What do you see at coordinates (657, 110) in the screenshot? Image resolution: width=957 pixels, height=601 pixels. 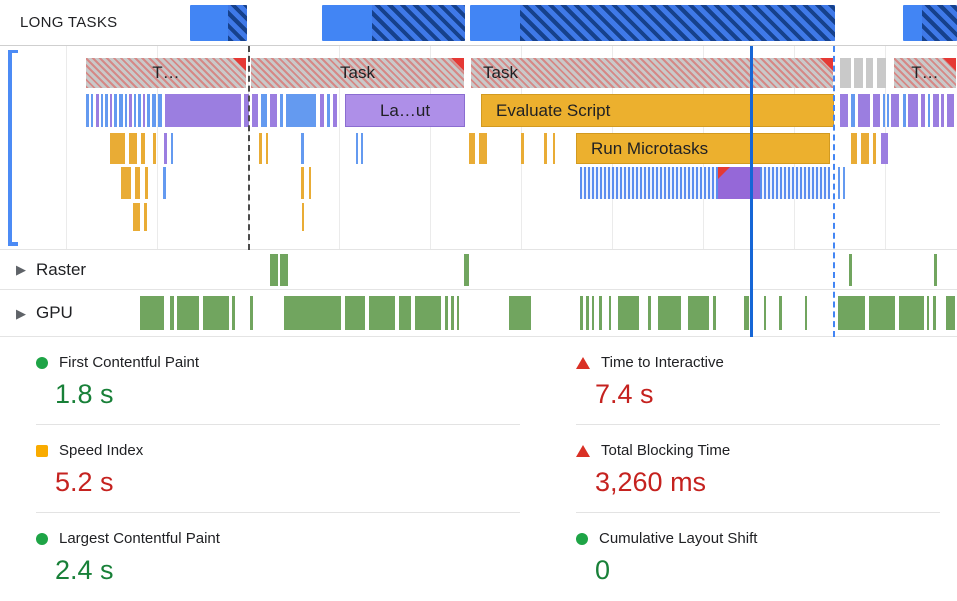 I see `evaluate-script-bar: Evaluate Script` at bounding box center [657, 110].